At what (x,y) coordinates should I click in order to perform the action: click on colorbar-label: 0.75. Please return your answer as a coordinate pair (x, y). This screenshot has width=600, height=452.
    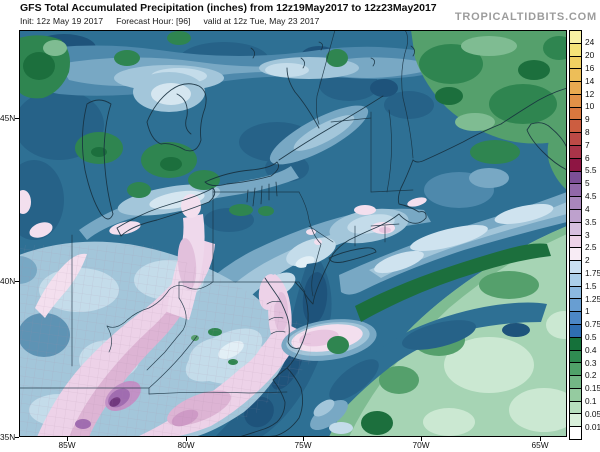
    Looking at the image, I should click on (592, 324).